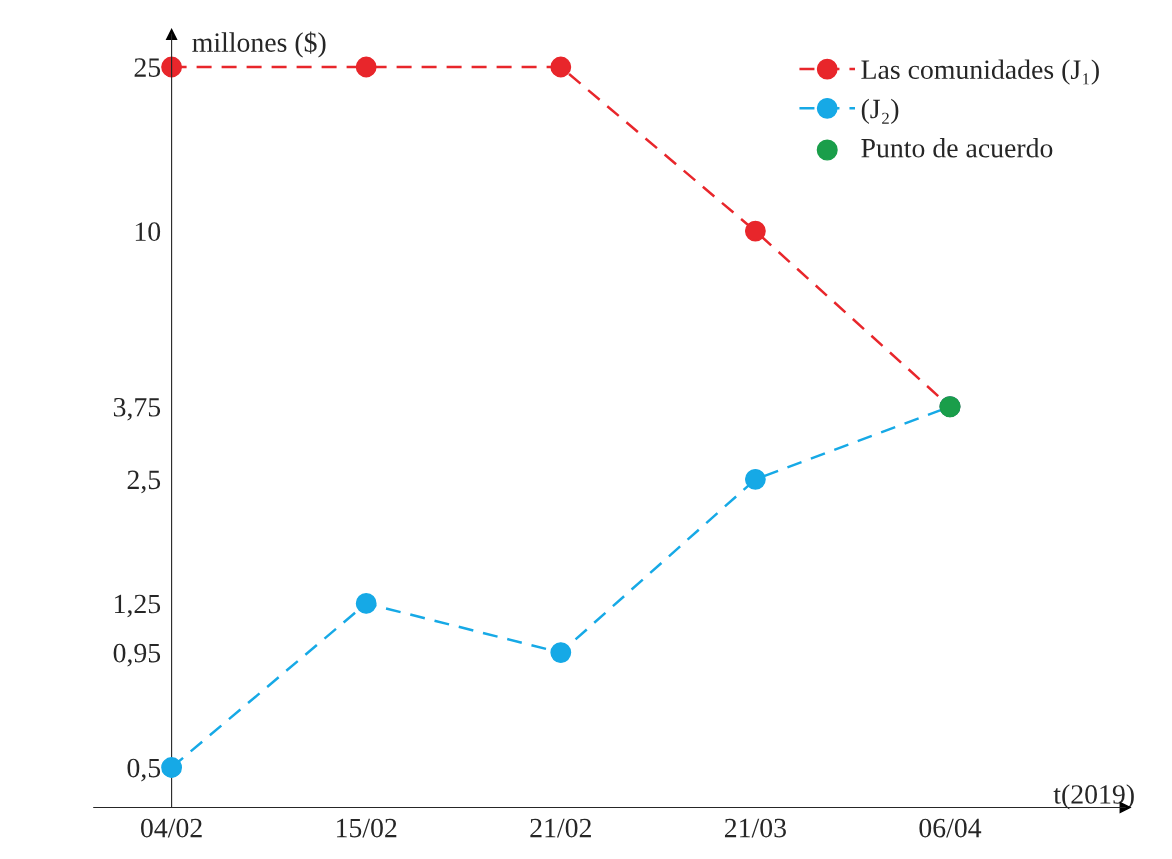  I want to click on x-tick-label: 21/03, so click(755, 828).